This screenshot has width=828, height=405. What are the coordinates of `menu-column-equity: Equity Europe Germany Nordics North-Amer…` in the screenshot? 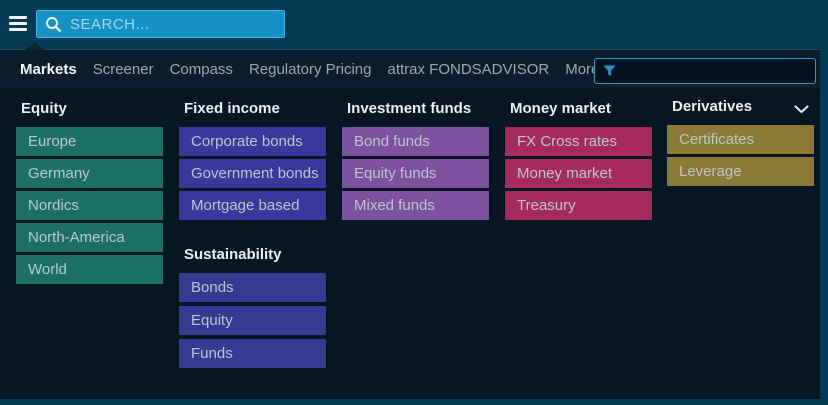 It's located at (89, 193).